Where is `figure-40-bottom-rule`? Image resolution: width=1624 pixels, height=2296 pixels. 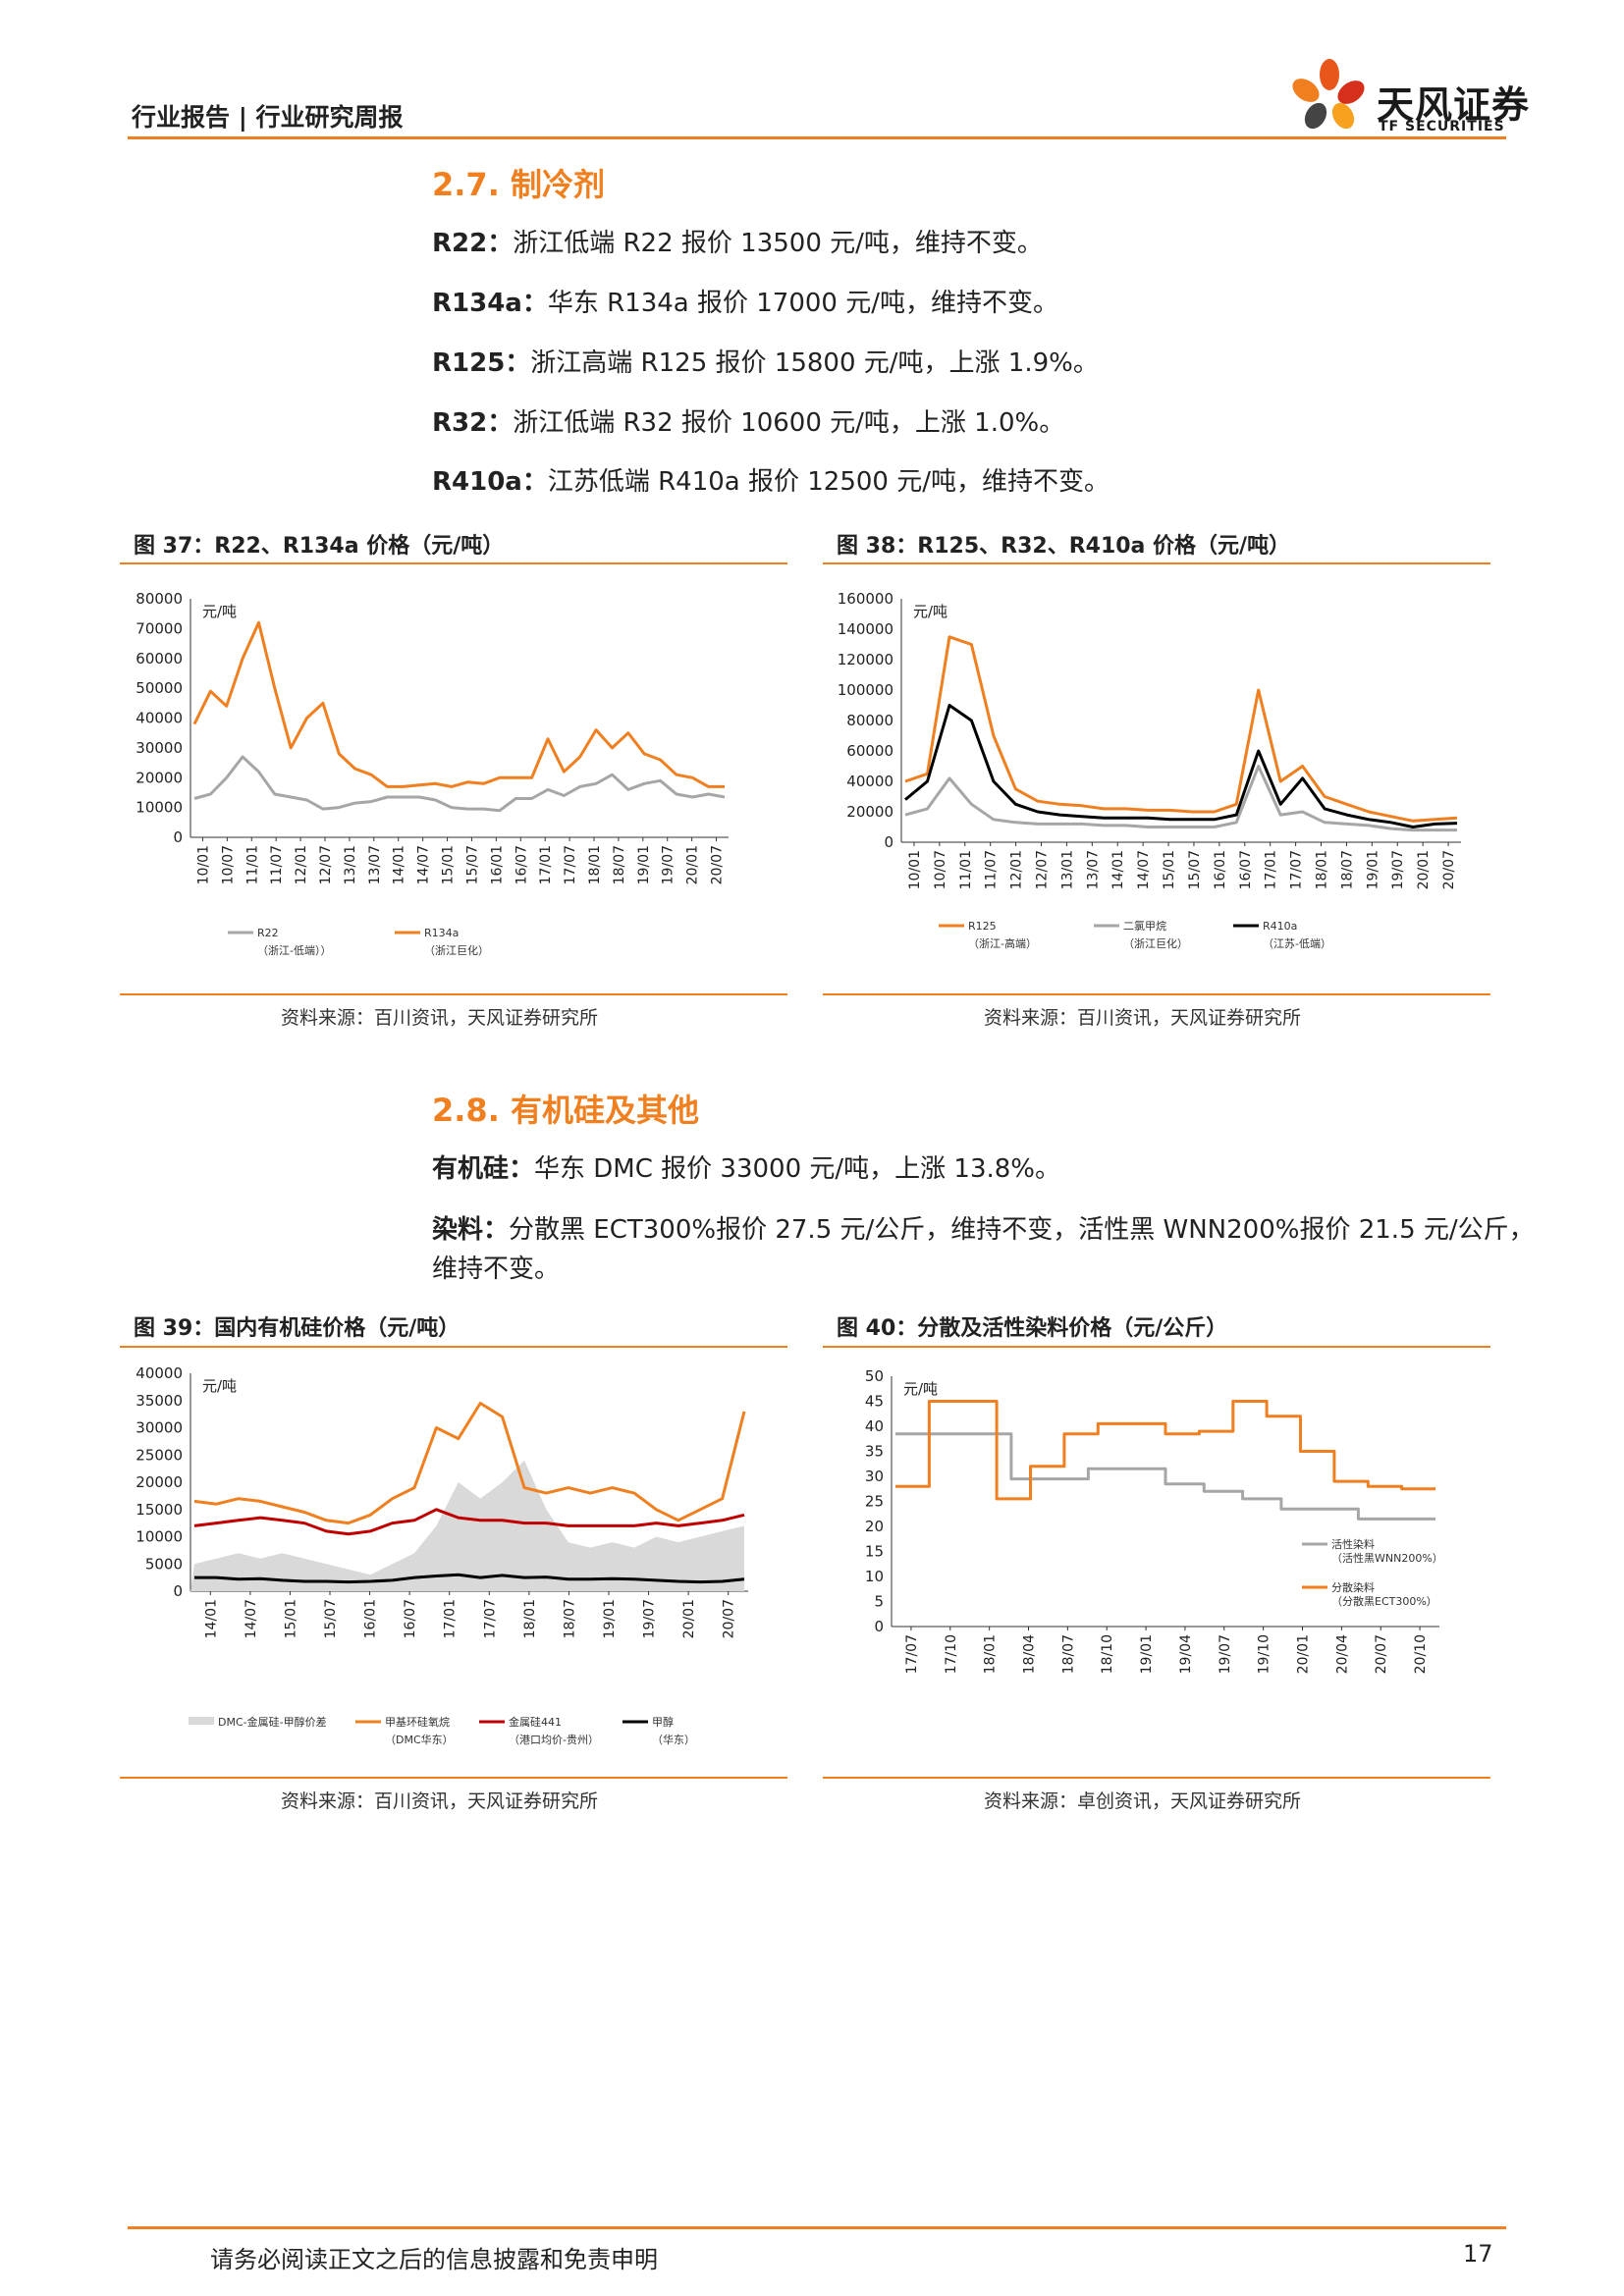
figure-40-bottom-rule is located at coordinates (1156, 1778).